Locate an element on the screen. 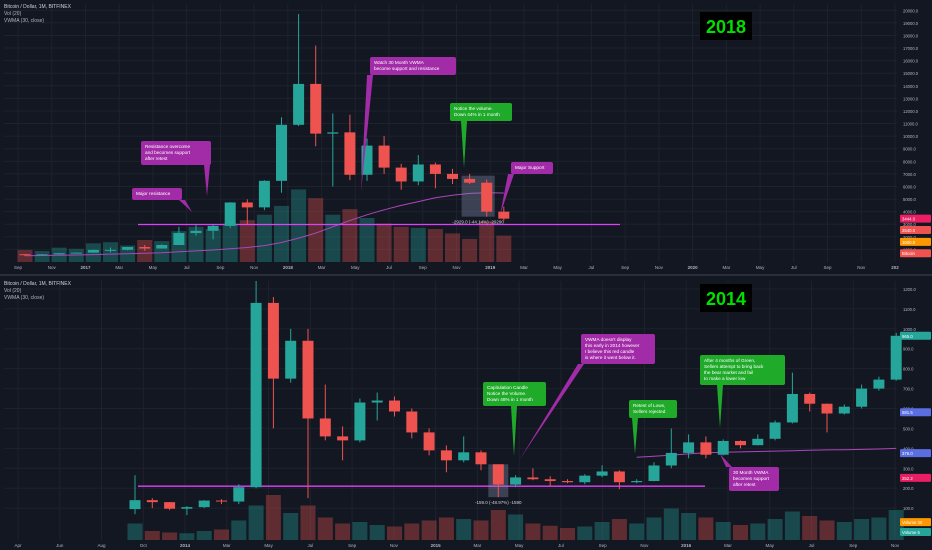 This screenshot has height=550, width=932. annotation-text: this early in 2014 however is located at coordinates (612, 345).